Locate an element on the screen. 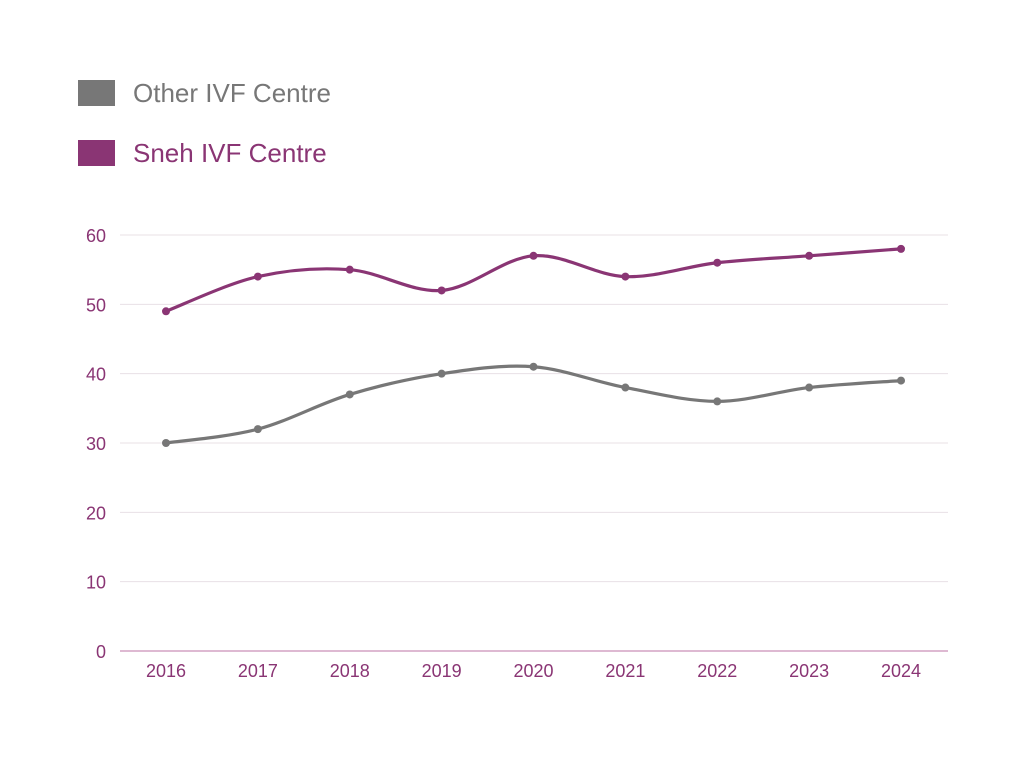  legend-label-other: Other IVF Centre is located at coordinates (232, 92).